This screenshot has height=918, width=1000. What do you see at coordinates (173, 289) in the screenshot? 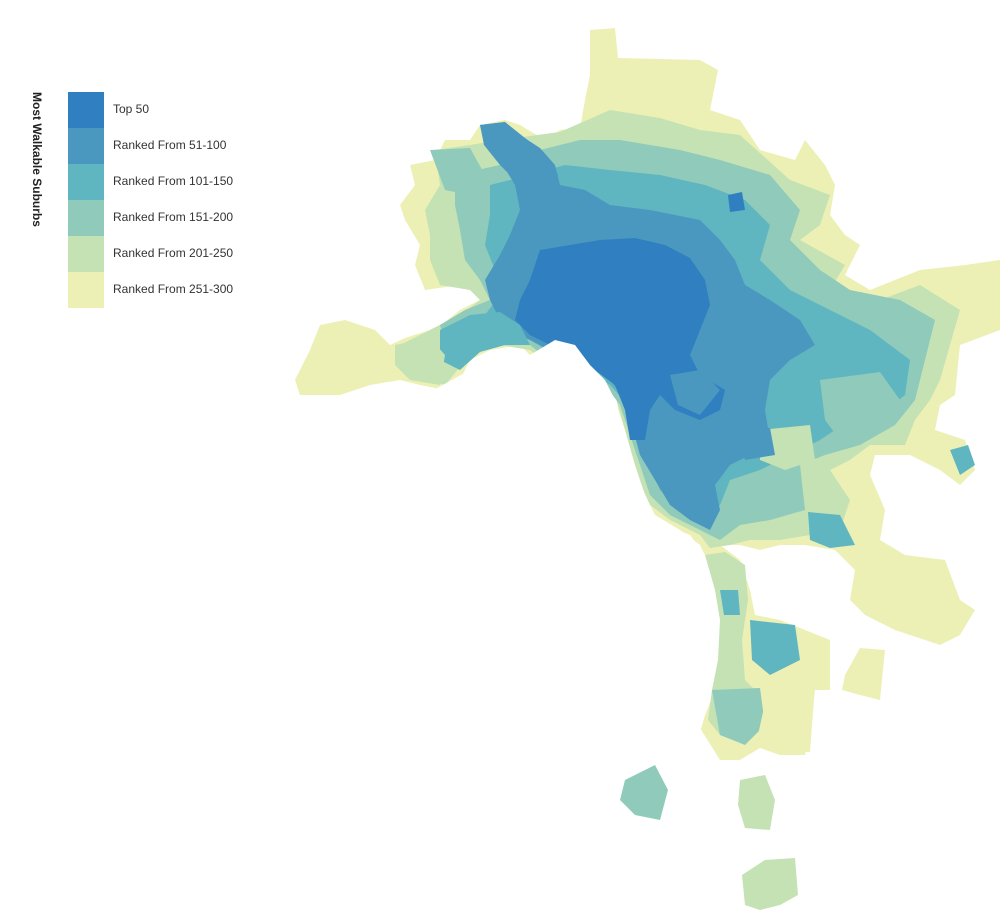
I see `legend-label: Ranked From 251-300` at bounding box center [173, 289].